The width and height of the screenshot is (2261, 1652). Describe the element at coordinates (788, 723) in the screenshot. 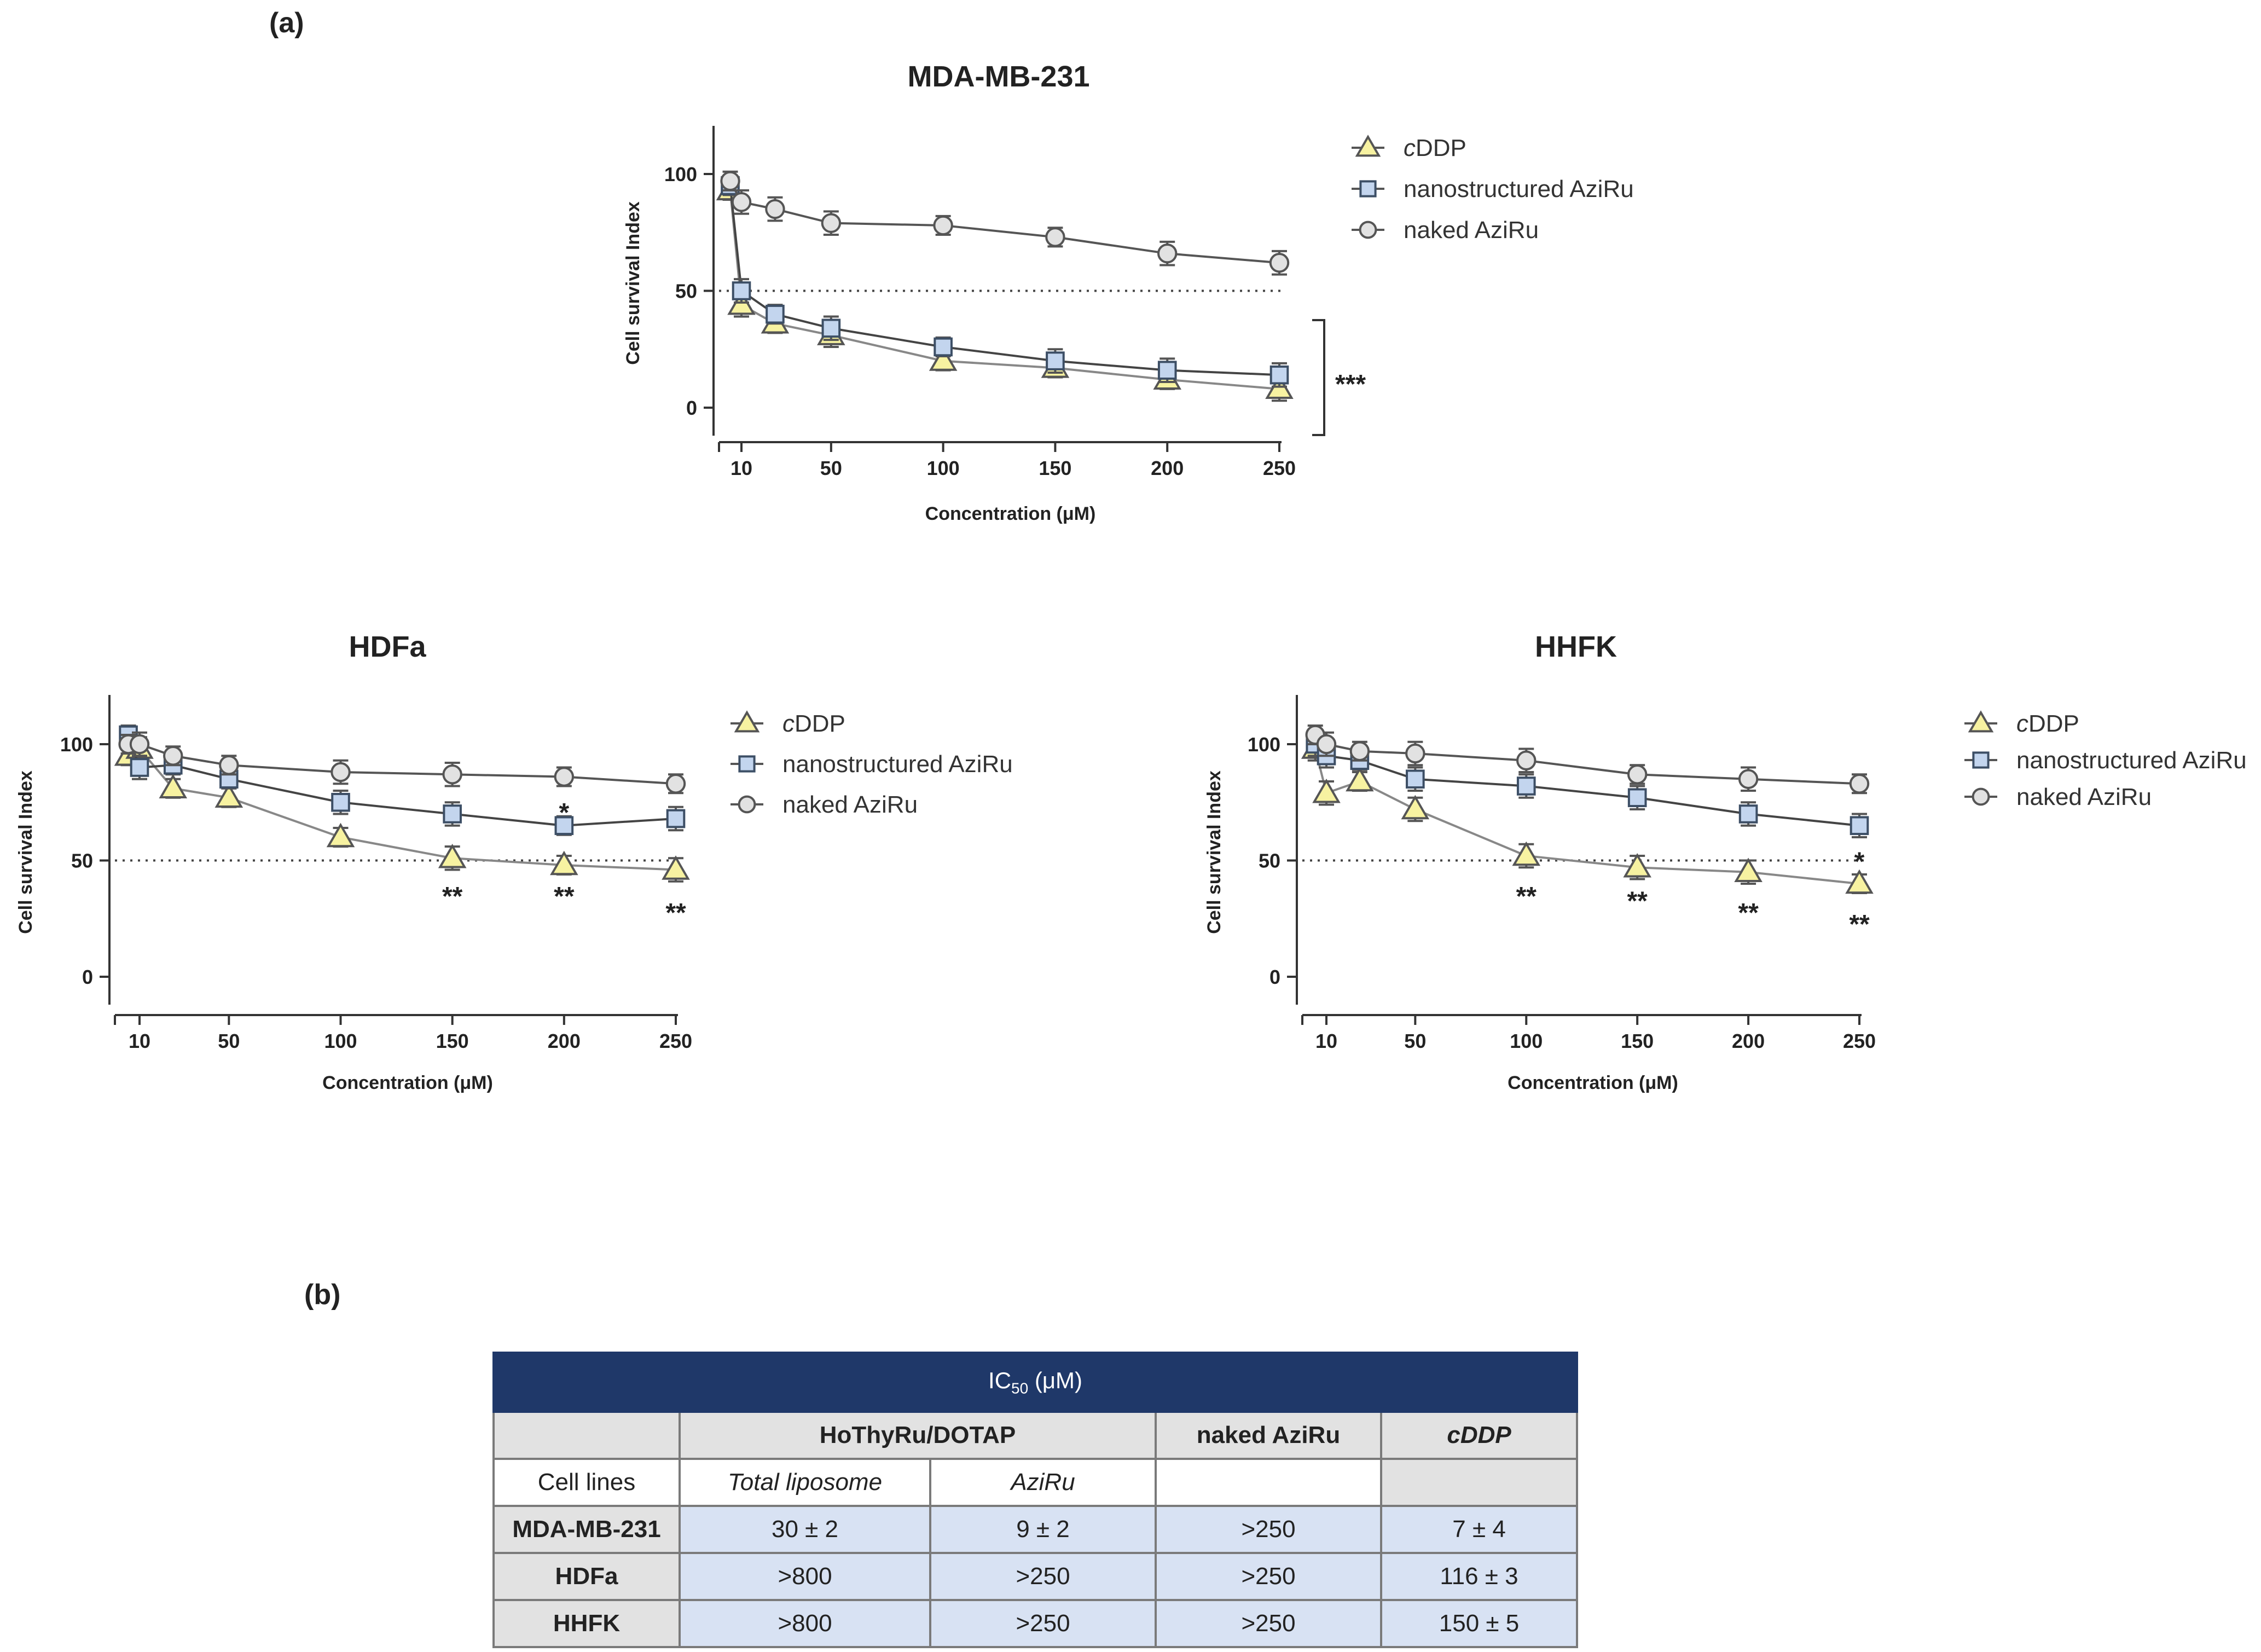

I see `legend-label-italic: c` at that location.